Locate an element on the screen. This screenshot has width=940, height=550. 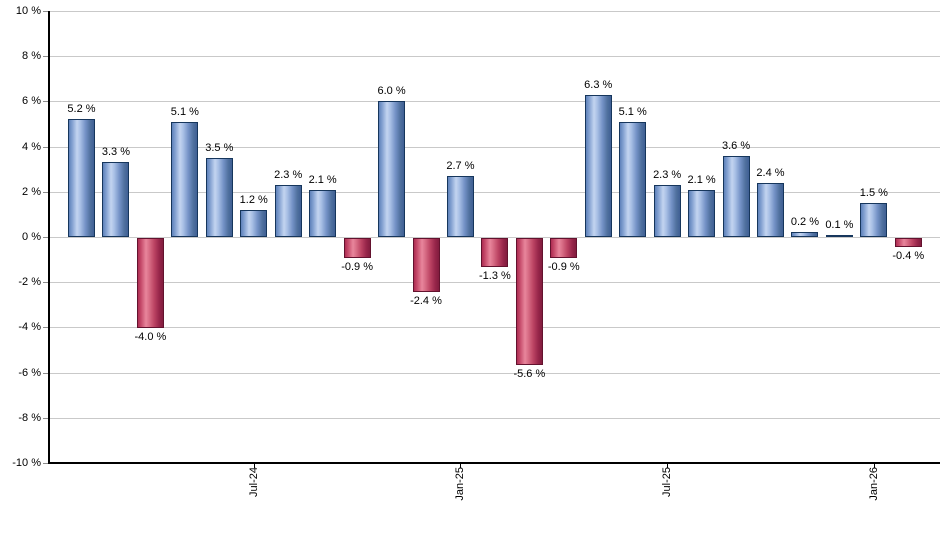
bar-value-label: 1.5 % is located at coordinates (873, 193).